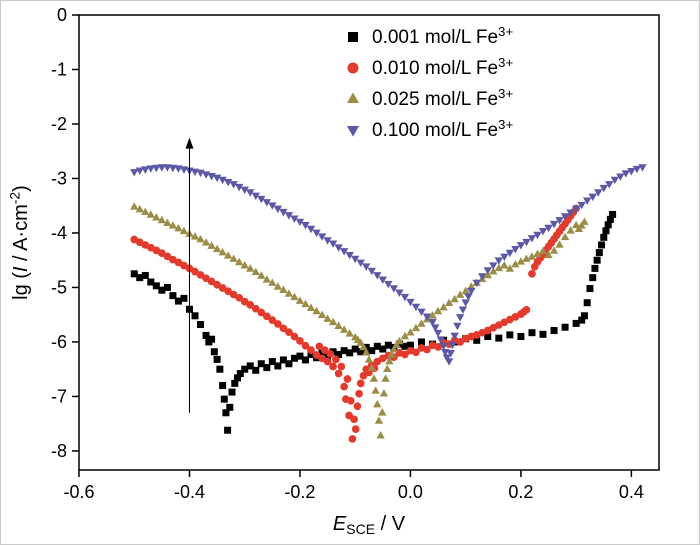 The width and height of the screenshot is (700, 545). I want to click on legend-item-1: 0.010 mol/L Fe3+, so click(430, 67).